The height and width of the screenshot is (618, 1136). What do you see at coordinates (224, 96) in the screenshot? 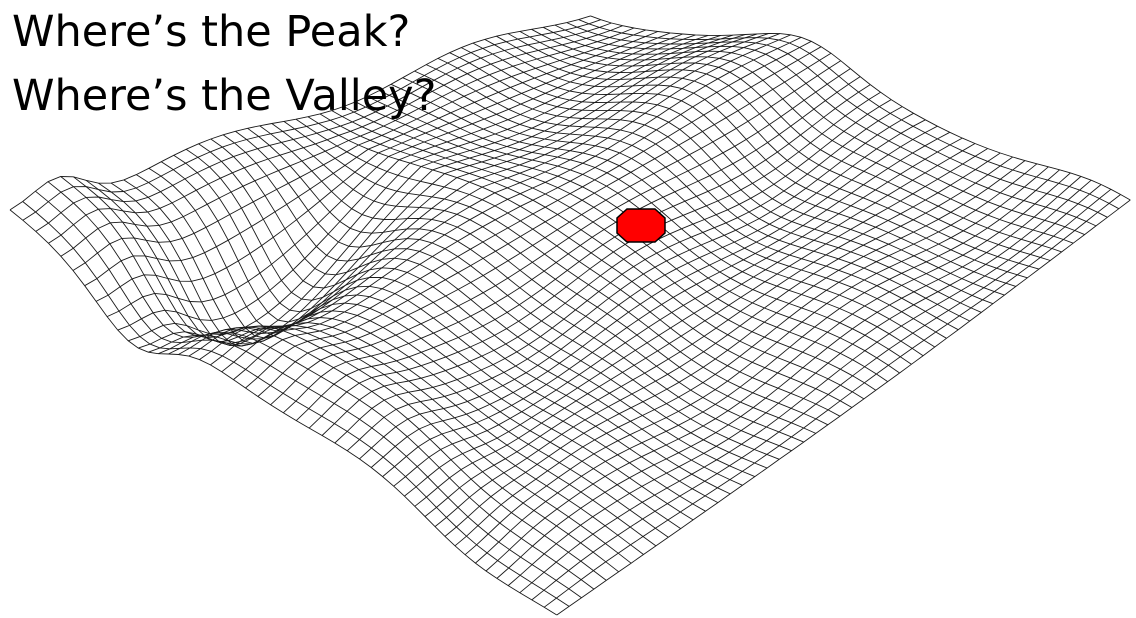
I see `title-line: Where’s the Valley?` at bounding box center [224, 96].